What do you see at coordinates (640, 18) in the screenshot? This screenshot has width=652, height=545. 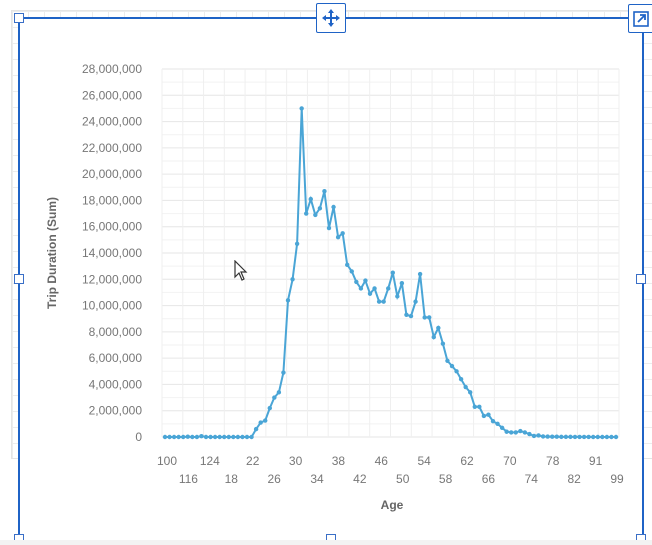 I see `popout-button` at bounding box center [640, 18].